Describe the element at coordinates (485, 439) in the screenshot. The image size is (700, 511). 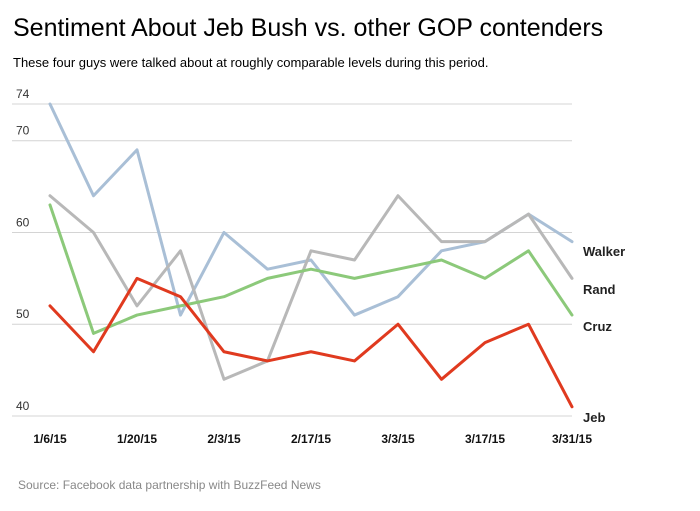
I see `x-tick-label: 3/17/15` at that location.